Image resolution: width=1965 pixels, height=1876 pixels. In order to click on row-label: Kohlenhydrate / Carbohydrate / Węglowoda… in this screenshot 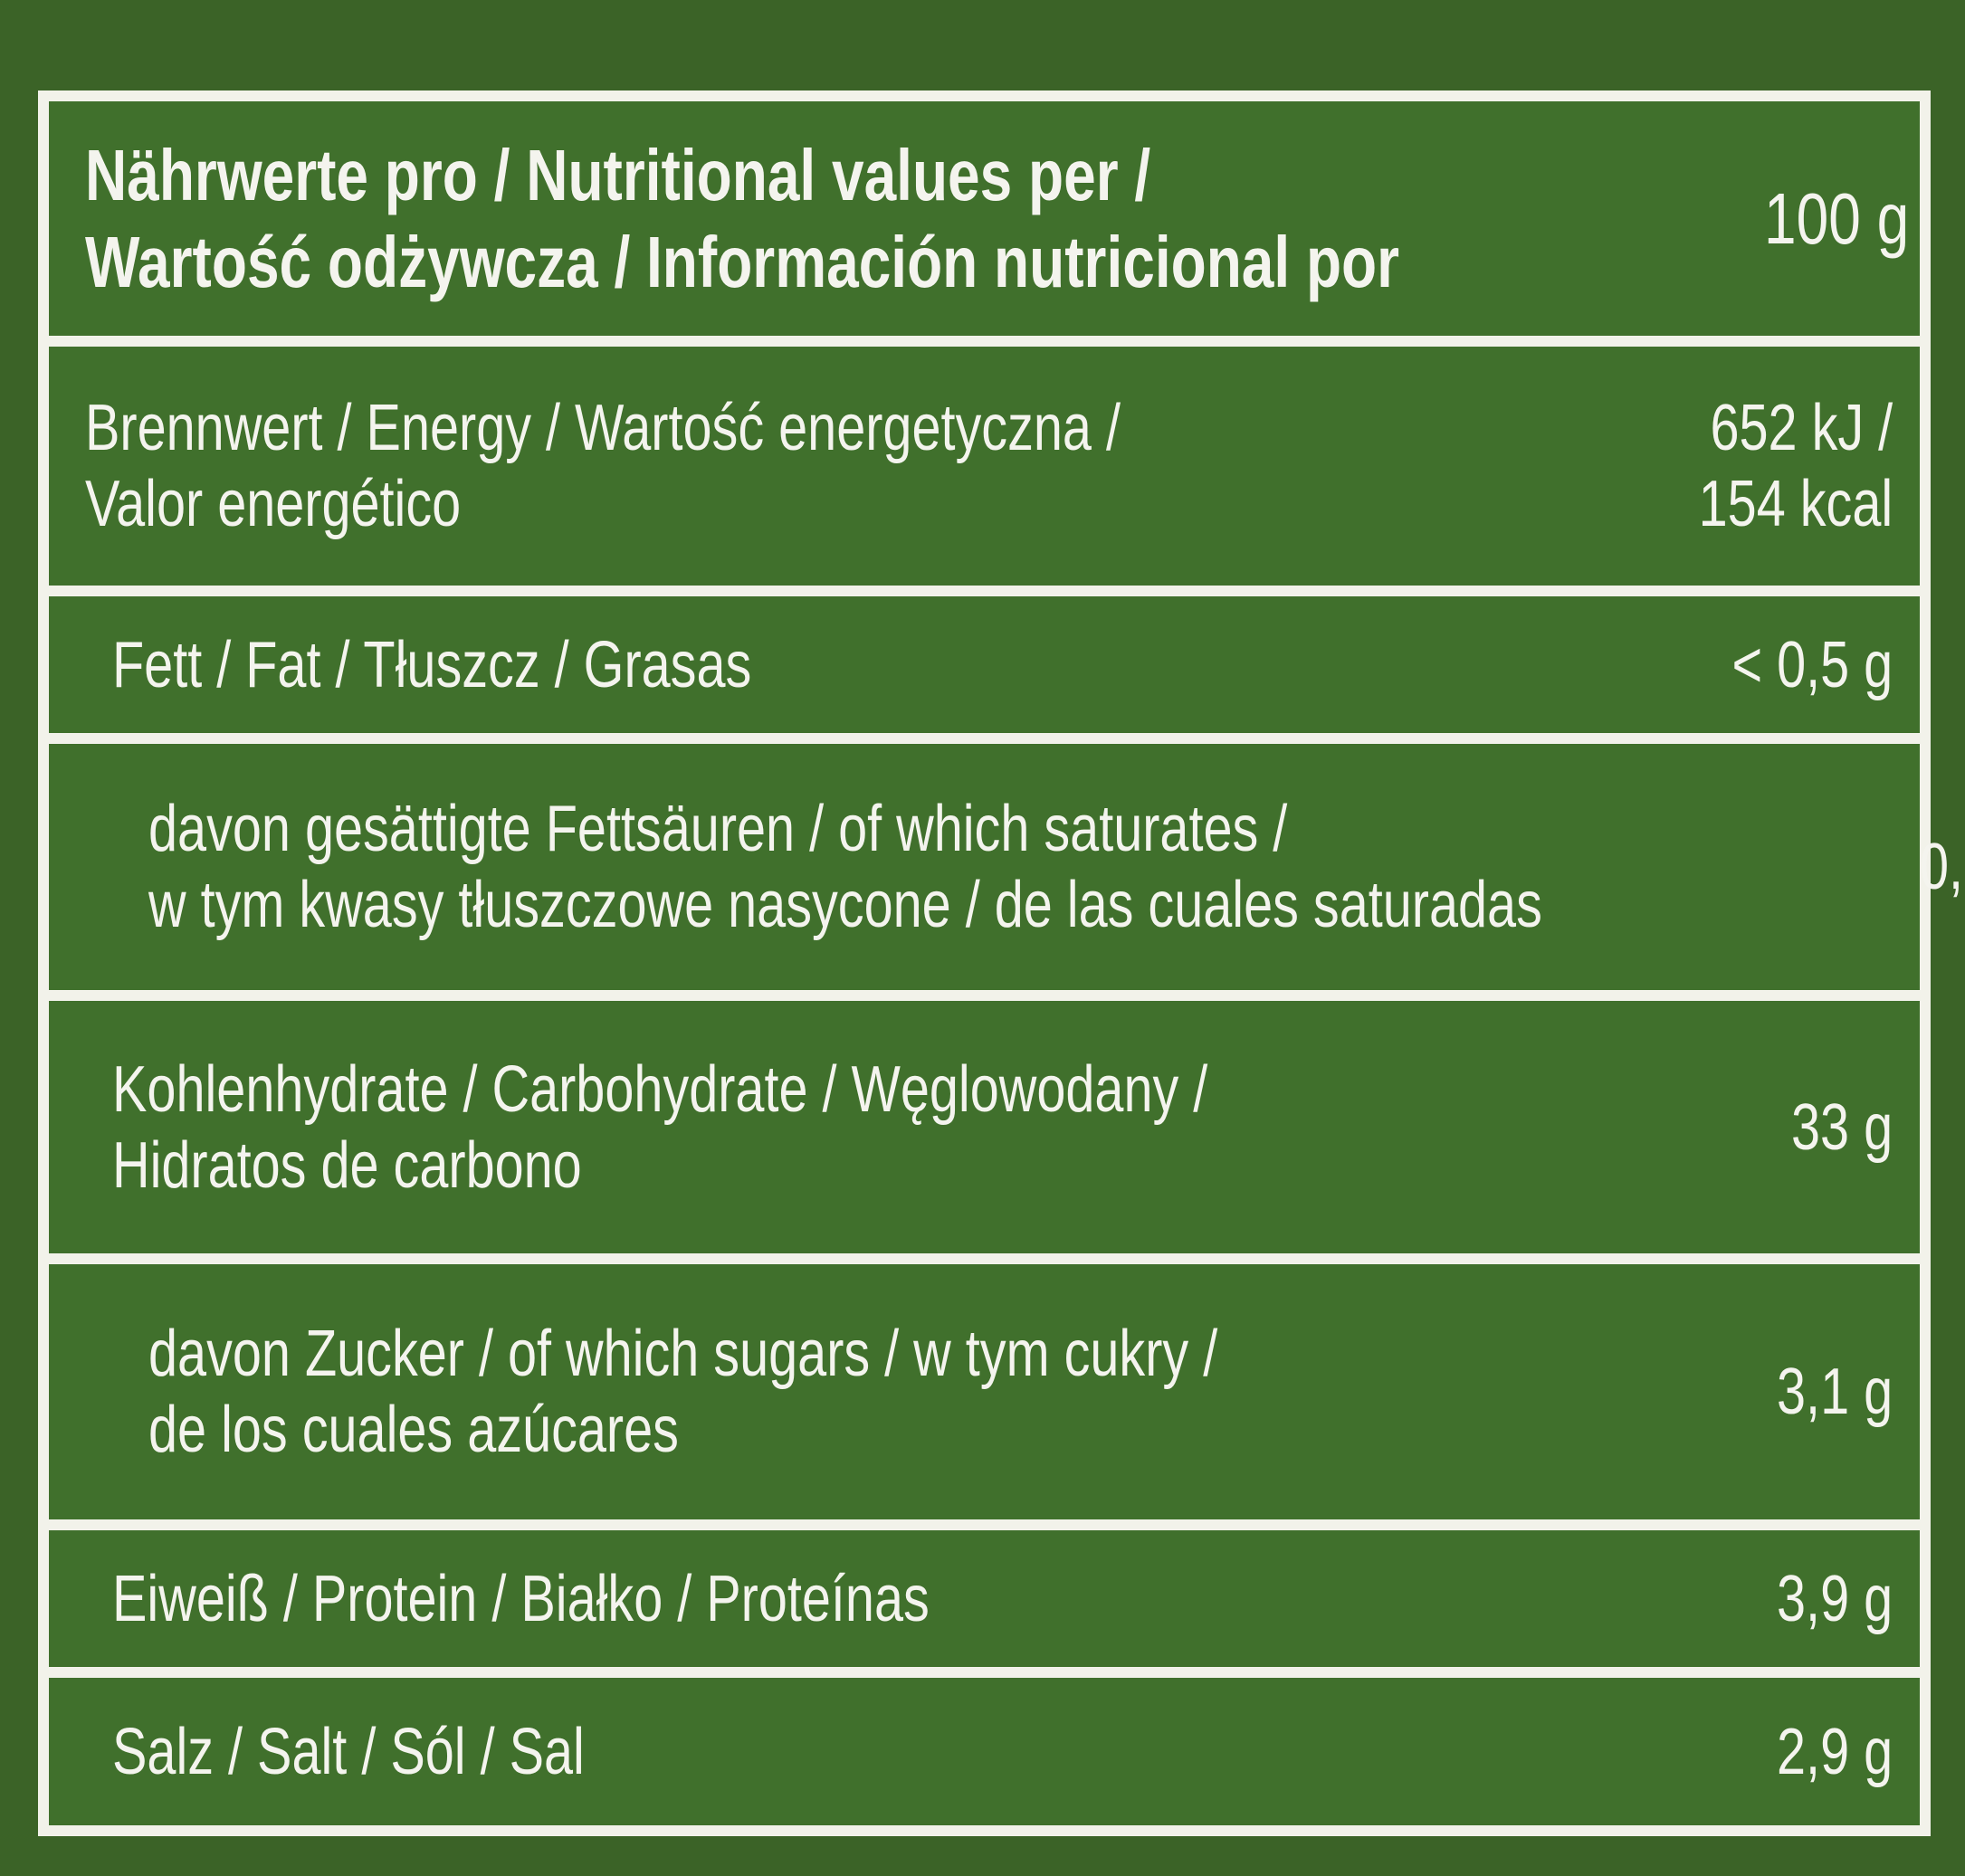, I will do `click(659, 1128)`.